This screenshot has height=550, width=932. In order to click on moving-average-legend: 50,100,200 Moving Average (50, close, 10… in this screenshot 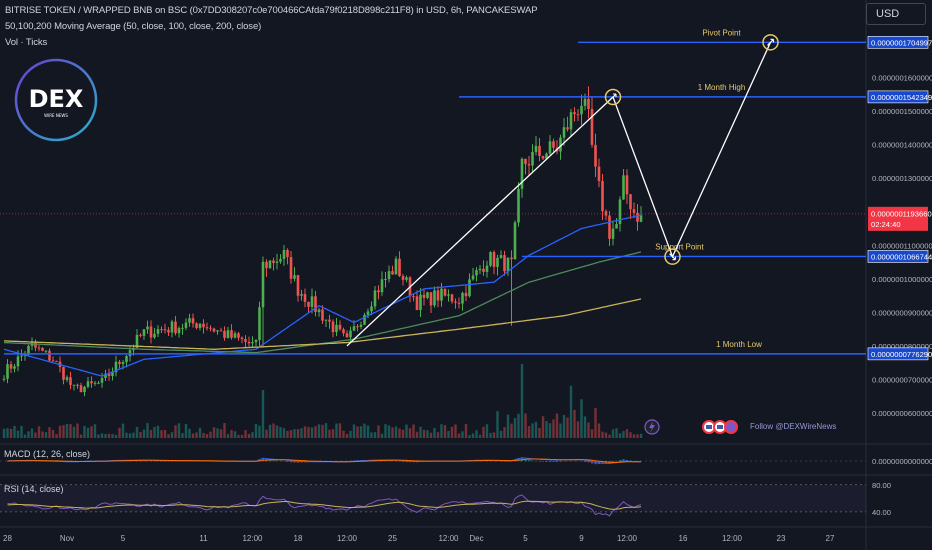, I will do `click(133, 26)`.